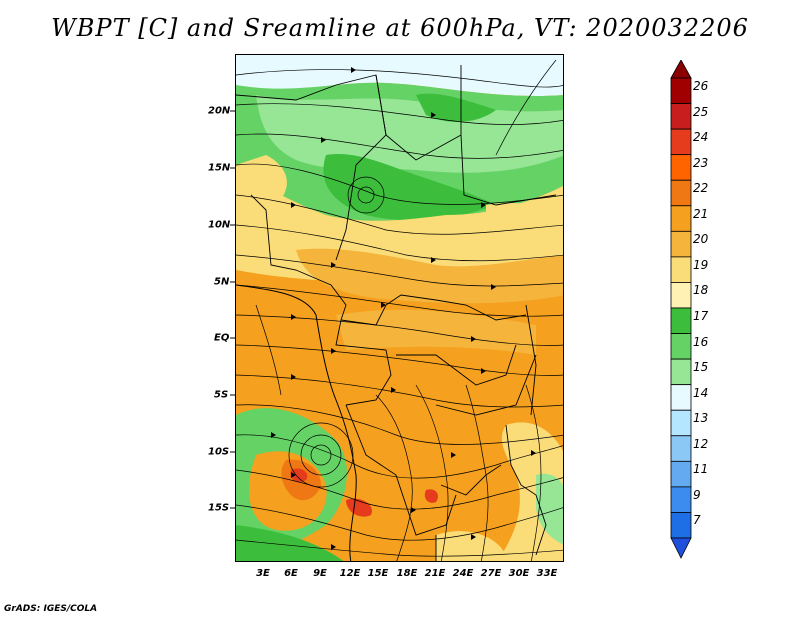  Describe the element at coordinates (701, 264) in the screenshot. I see `colorbar-level-label: 19` at that location.